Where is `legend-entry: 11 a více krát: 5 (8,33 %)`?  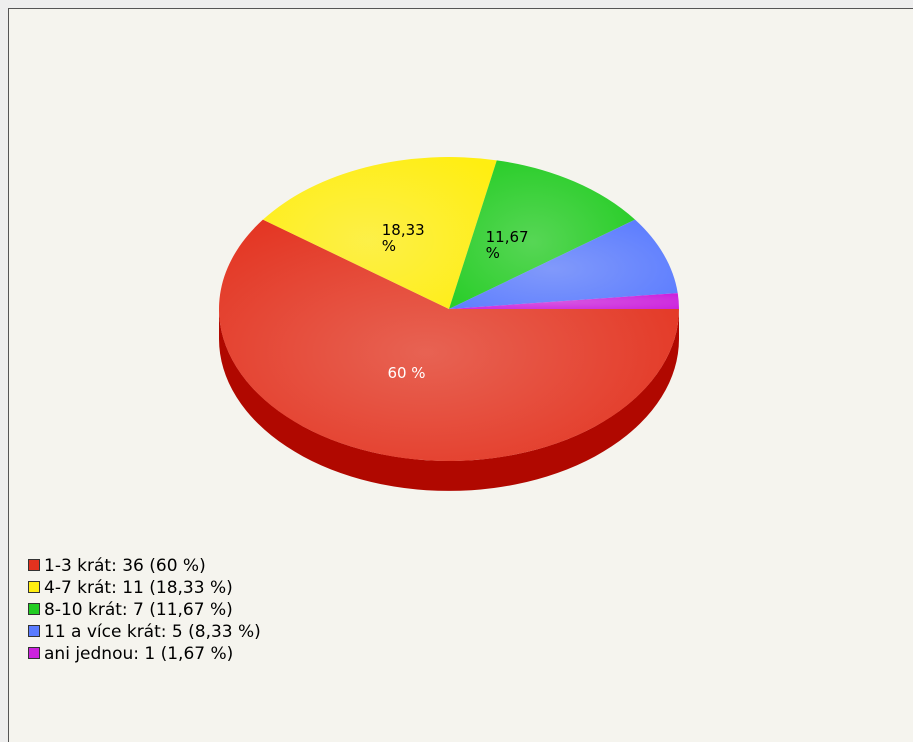 legend-entry: 11 a více krát: 5 (8,33 %) is located at coordinates (144, 632).